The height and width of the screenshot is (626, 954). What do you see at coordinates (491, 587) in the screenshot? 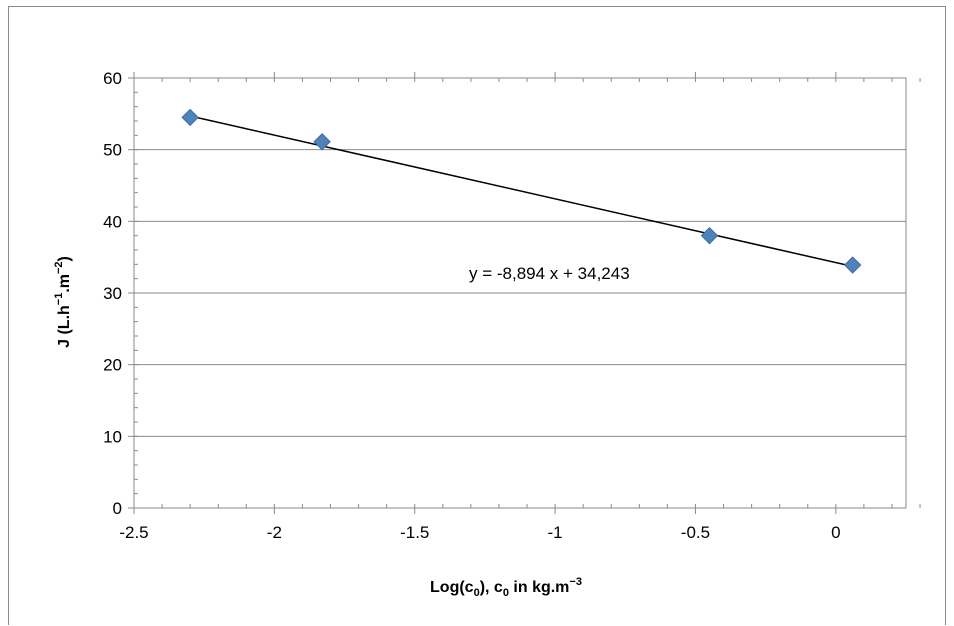
I see `x-axis-title-part-b: ), c` at bounding box center [491, 587].